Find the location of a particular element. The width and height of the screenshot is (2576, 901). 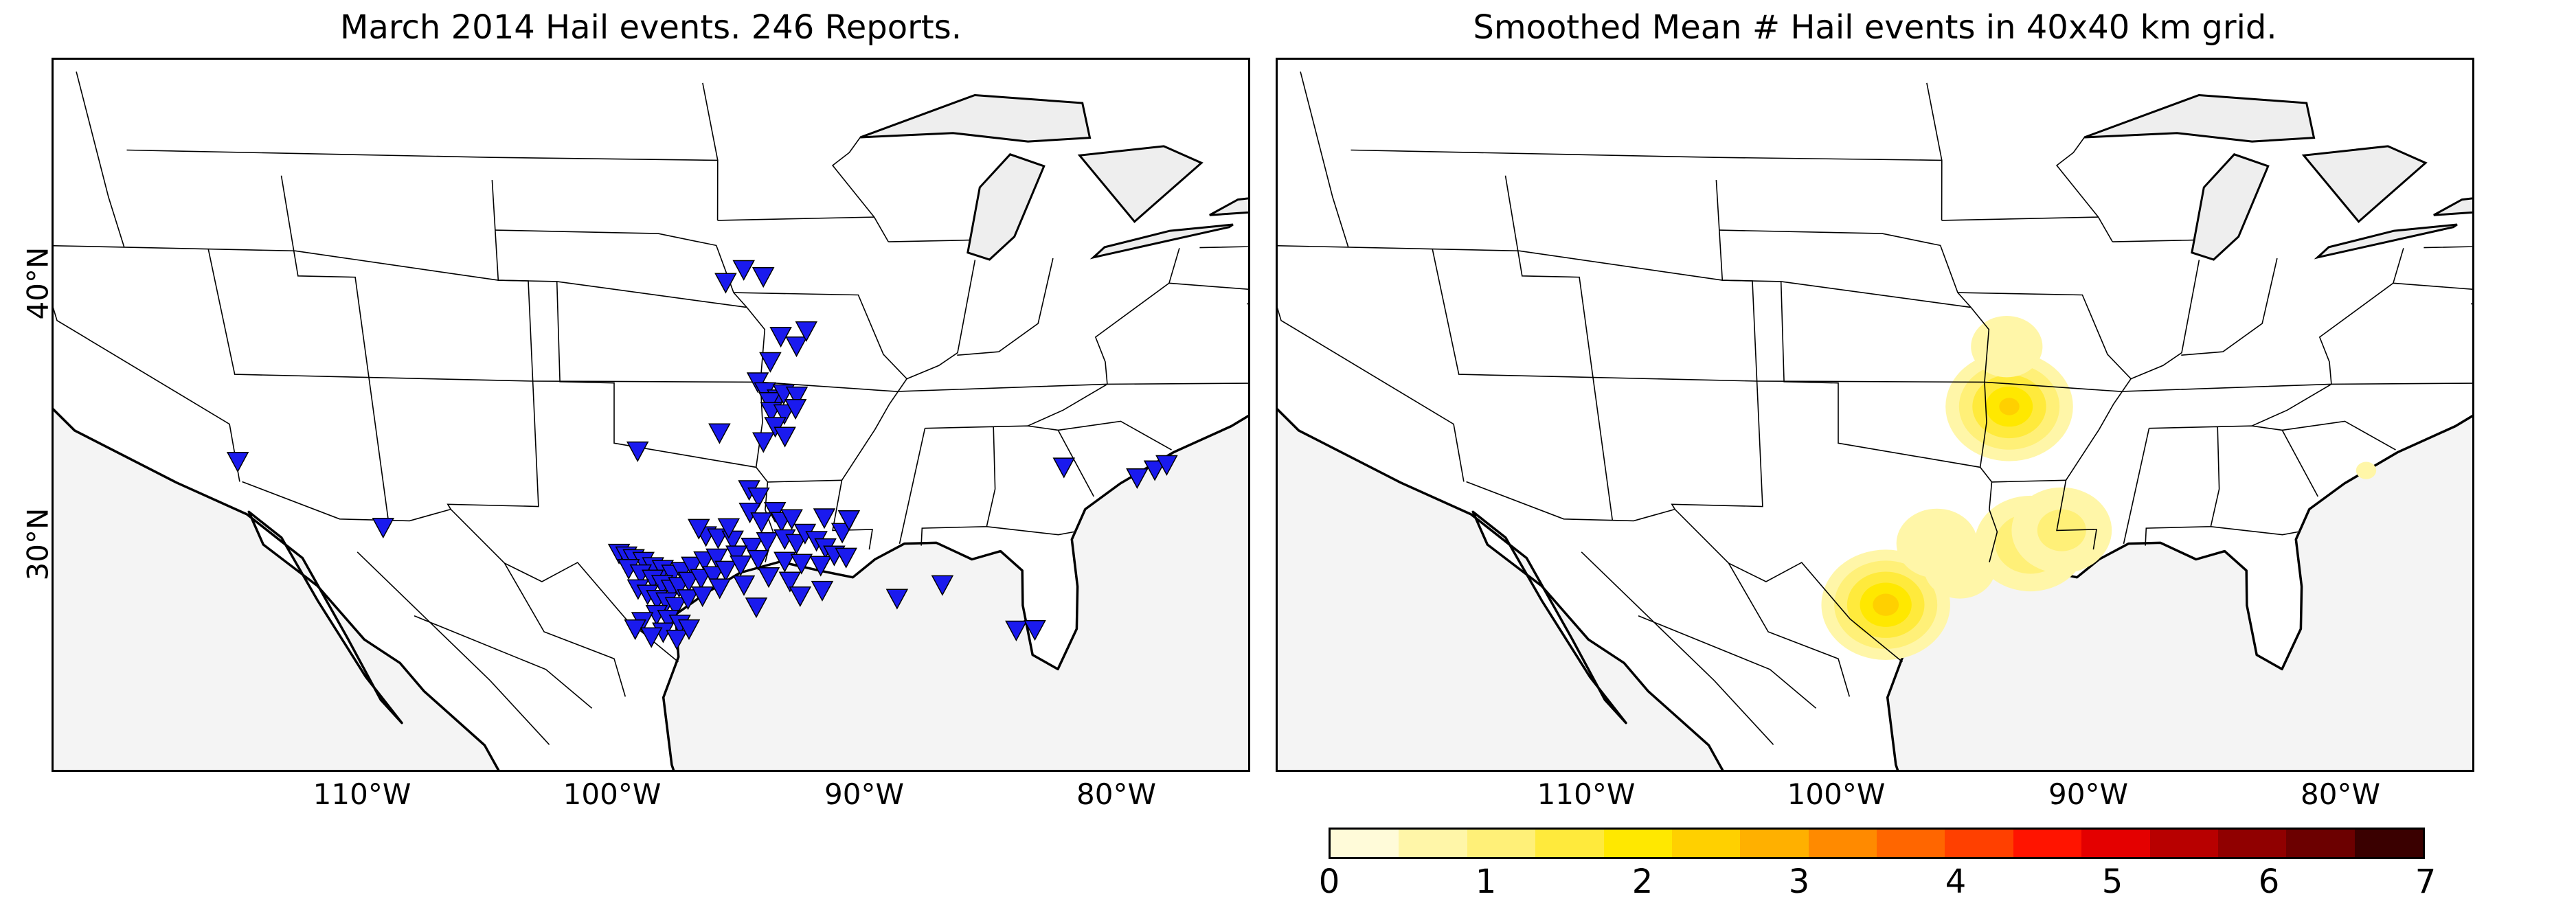

lon-label-100w-right: 100°W is located at coordinates (1836, 794).